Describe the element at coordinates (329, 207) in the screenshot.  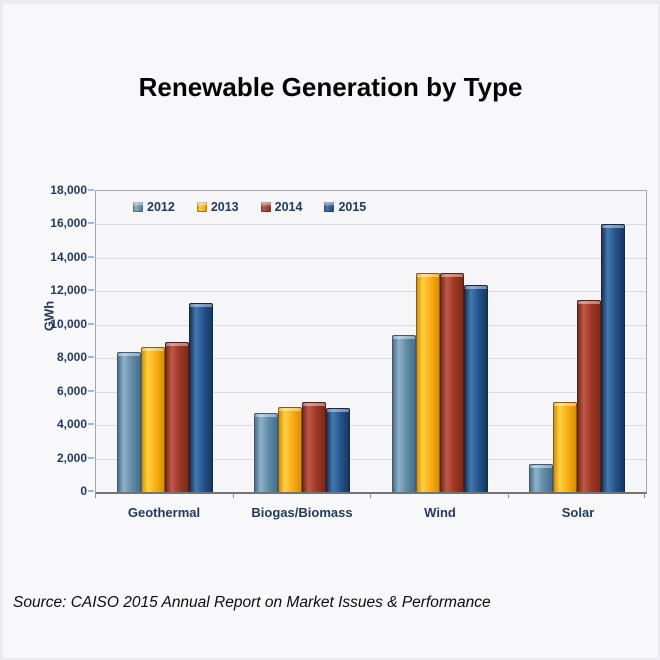
I see `legend-swatch-2015` at that location.